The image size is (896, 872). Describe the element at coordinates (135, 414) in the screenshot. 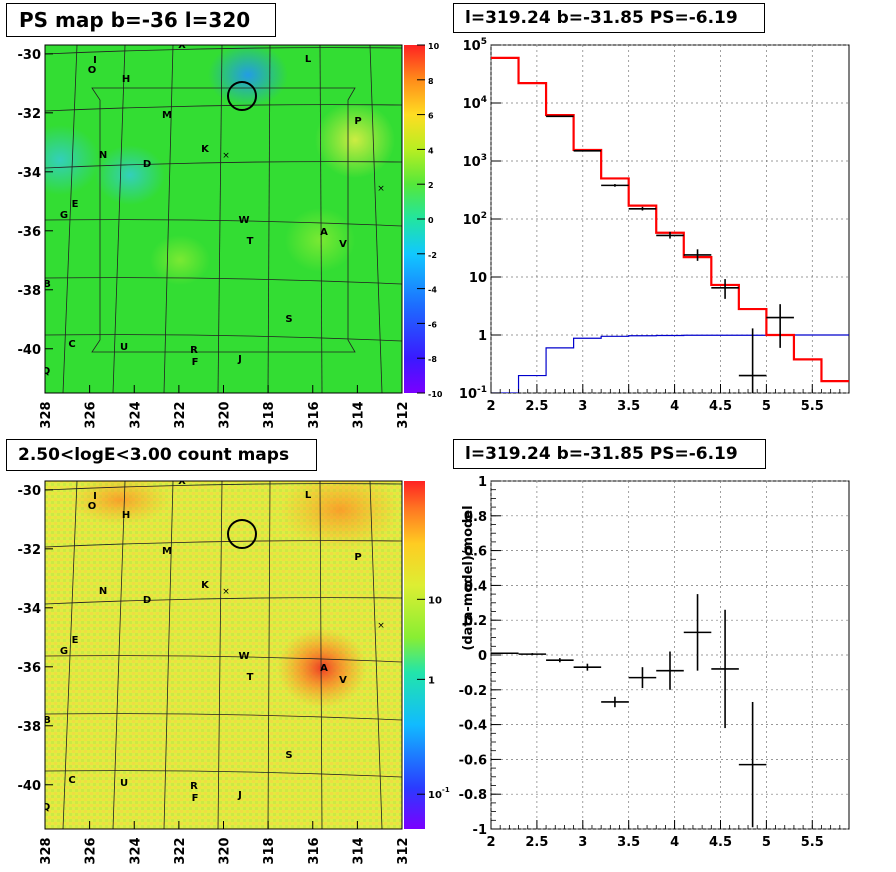

I see `ps-map-x-tick-label: 324` at that location.